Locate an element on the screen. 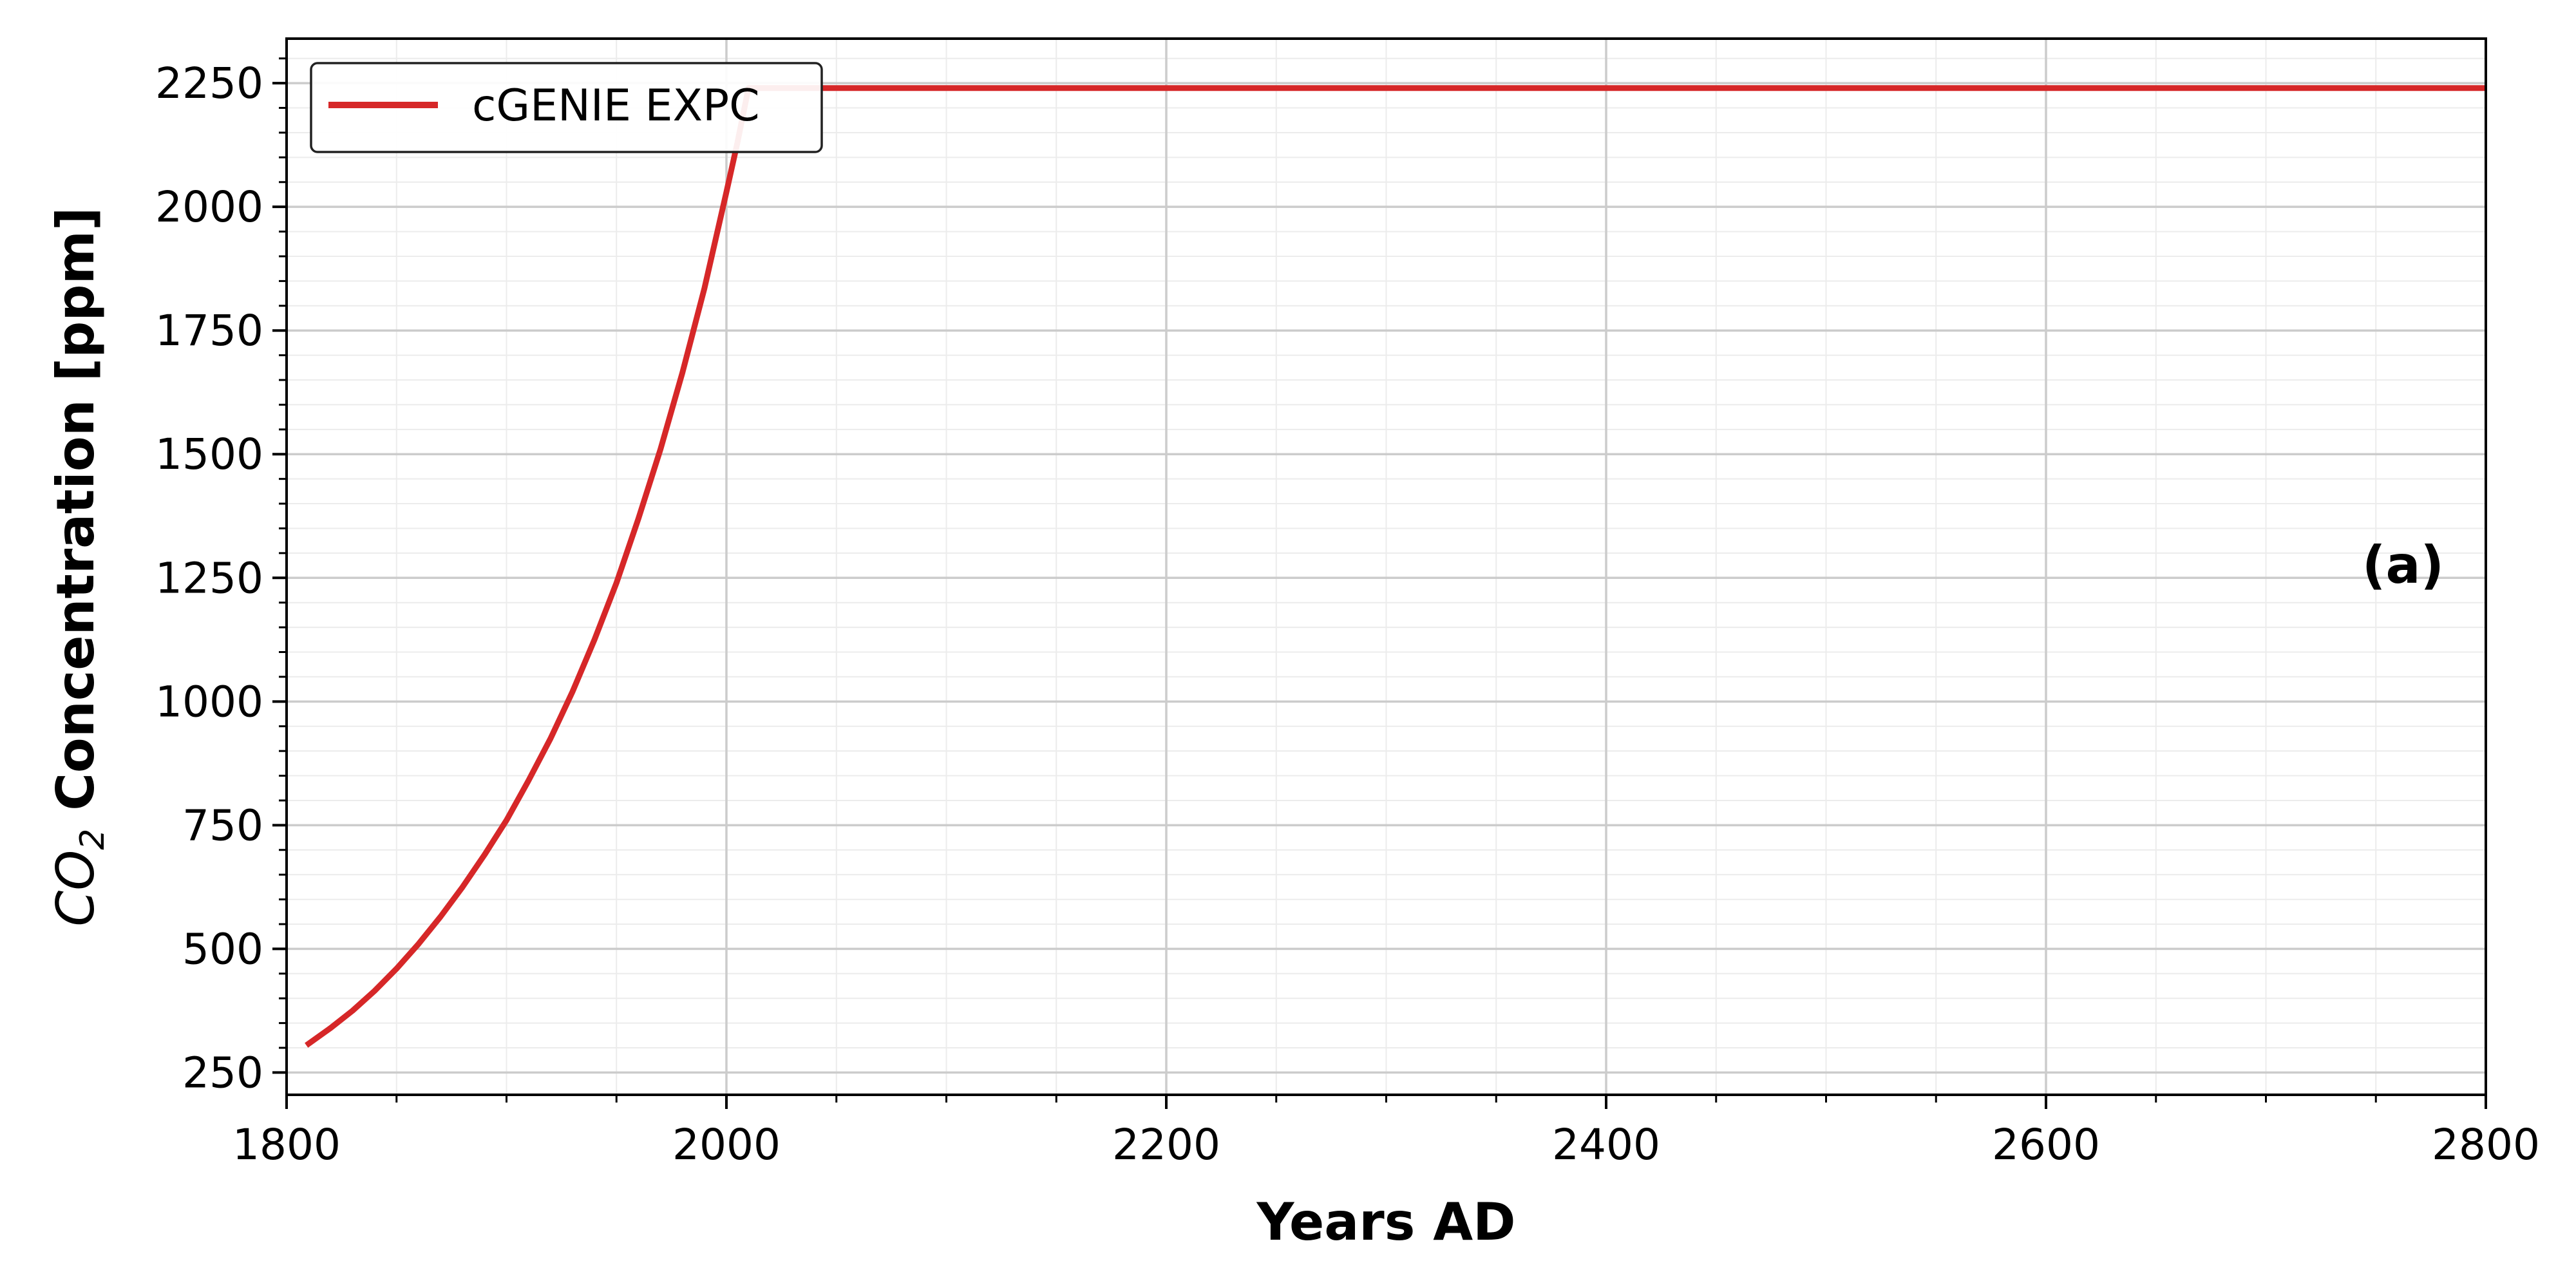  y-tick-label: 750 is located at coordinates (223, 825).